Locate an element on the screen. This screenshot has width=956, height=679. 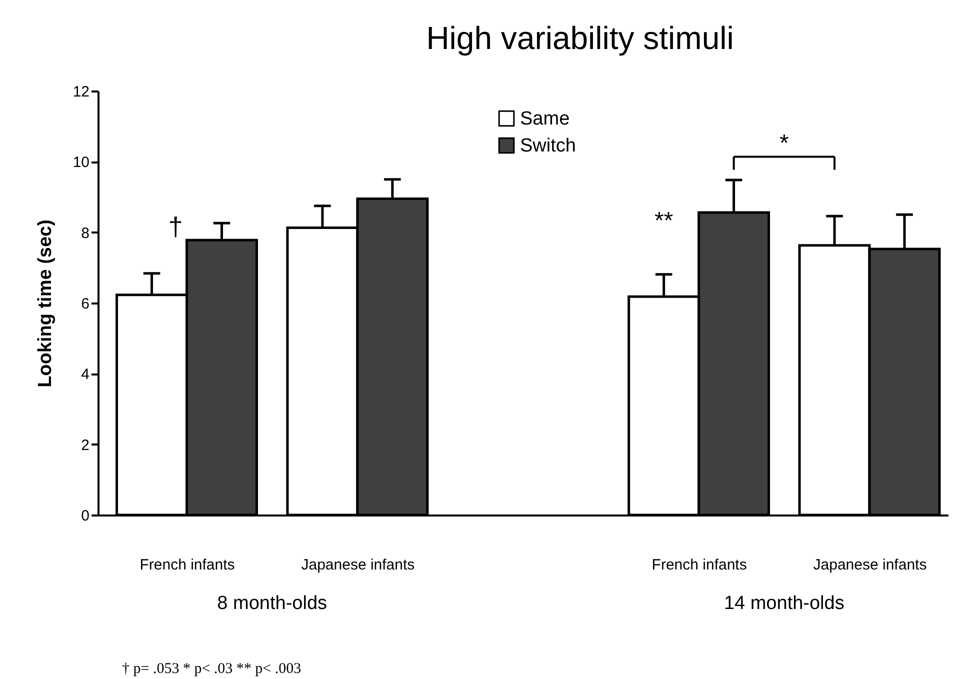
y-tick-label: 4 is located at coordinates (85, 375).